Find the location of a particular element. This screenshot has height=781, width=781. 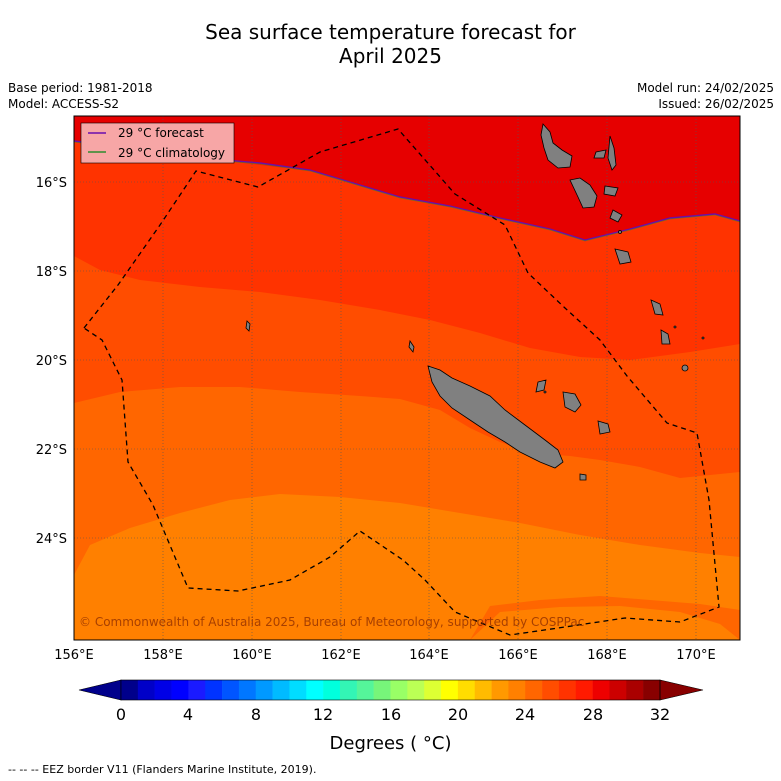

colorbar-tick-label: 16 is located at coordinates (391, 714).